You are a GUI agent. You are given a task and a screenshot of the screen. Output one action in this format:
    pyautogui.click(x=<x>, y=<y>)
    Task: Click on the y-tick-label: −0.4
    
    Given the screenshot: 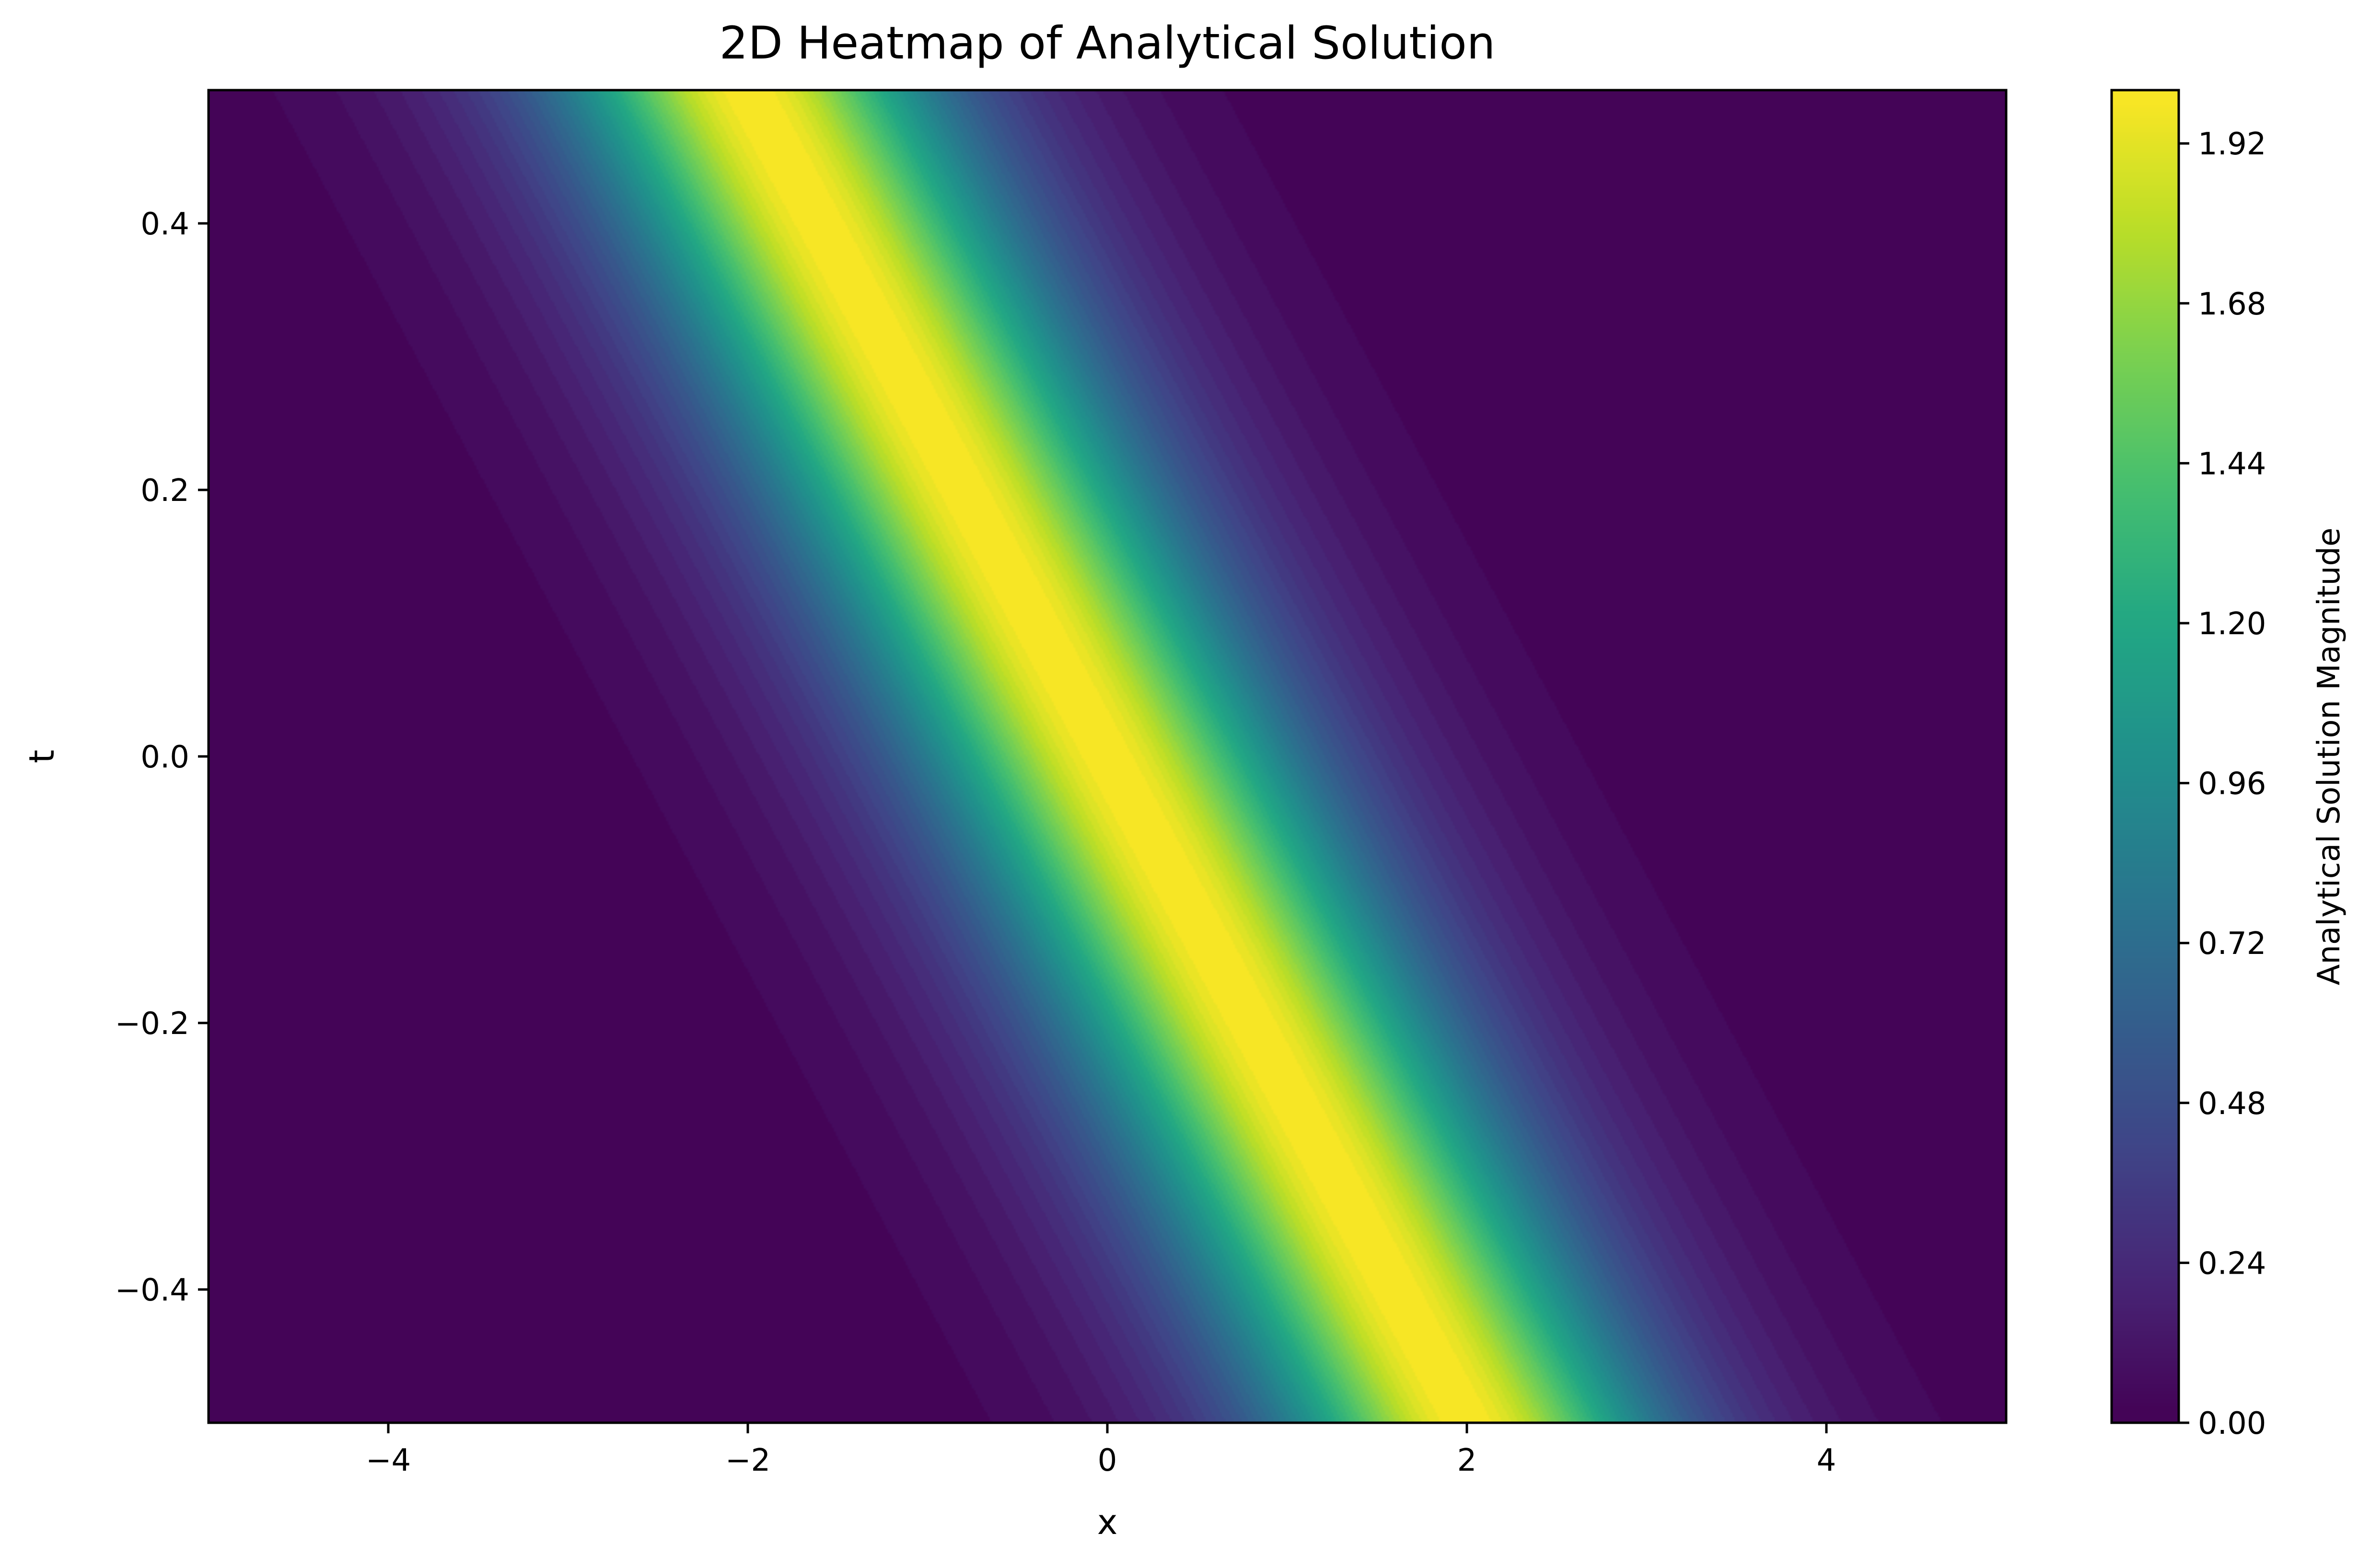 What is the action you would take?
    pyautogui.click(x=152, y=1290)
    